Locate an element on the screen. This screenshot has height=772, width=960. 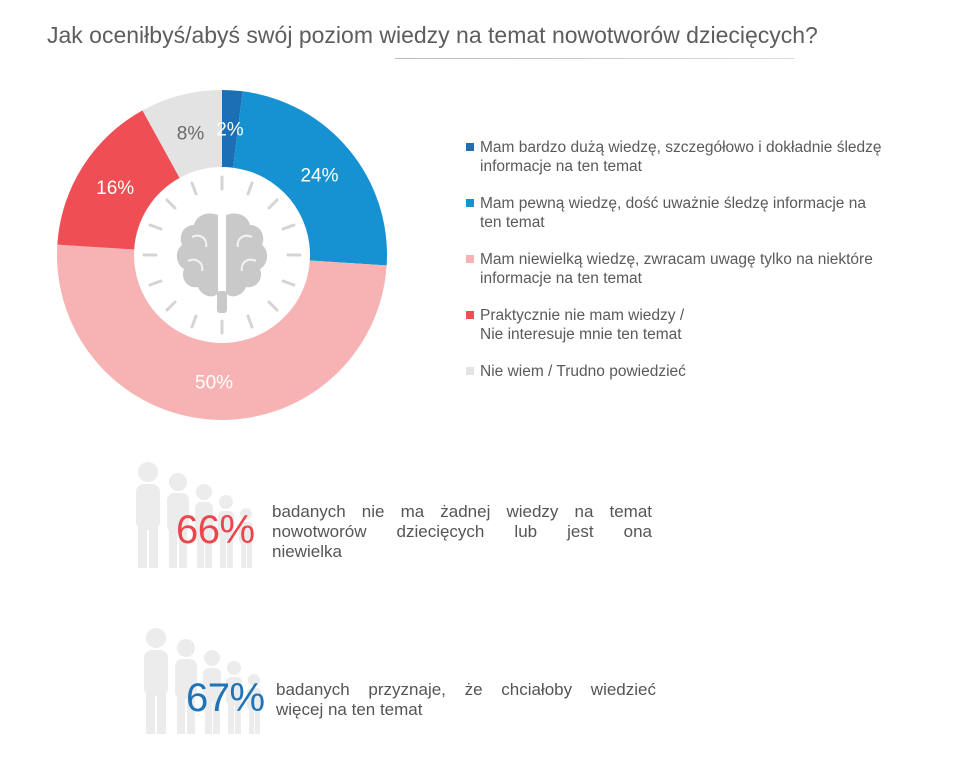
donut-chart: 2% 24% 50% 16% 8% is located at coordinates (222, 255).